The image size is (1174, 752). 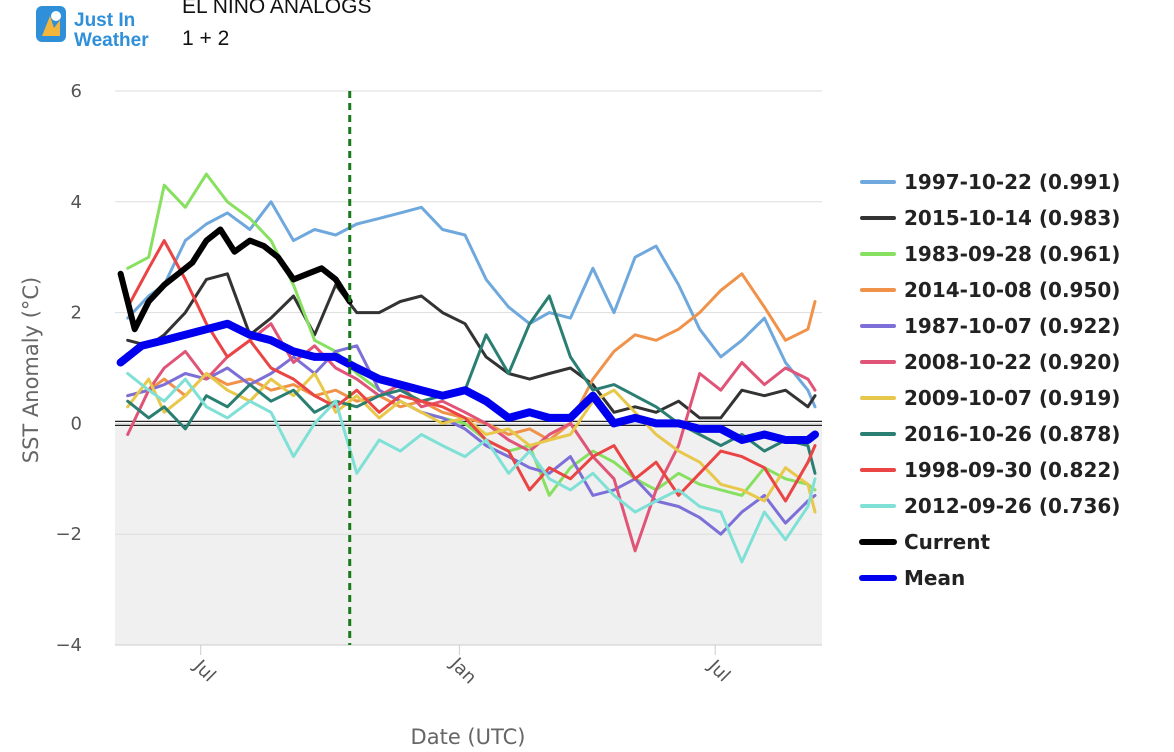 I want to click on legend-label: 2014-10-08 (0.950), so click(x=1012, y=290).